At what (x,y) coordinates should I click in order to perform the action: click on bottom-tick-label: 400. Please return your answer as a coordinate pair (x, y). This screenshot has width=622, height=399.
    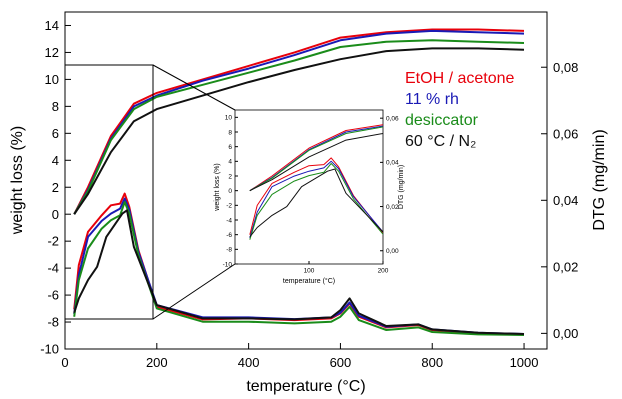
    Looking at the image, I should click on (249, 362).